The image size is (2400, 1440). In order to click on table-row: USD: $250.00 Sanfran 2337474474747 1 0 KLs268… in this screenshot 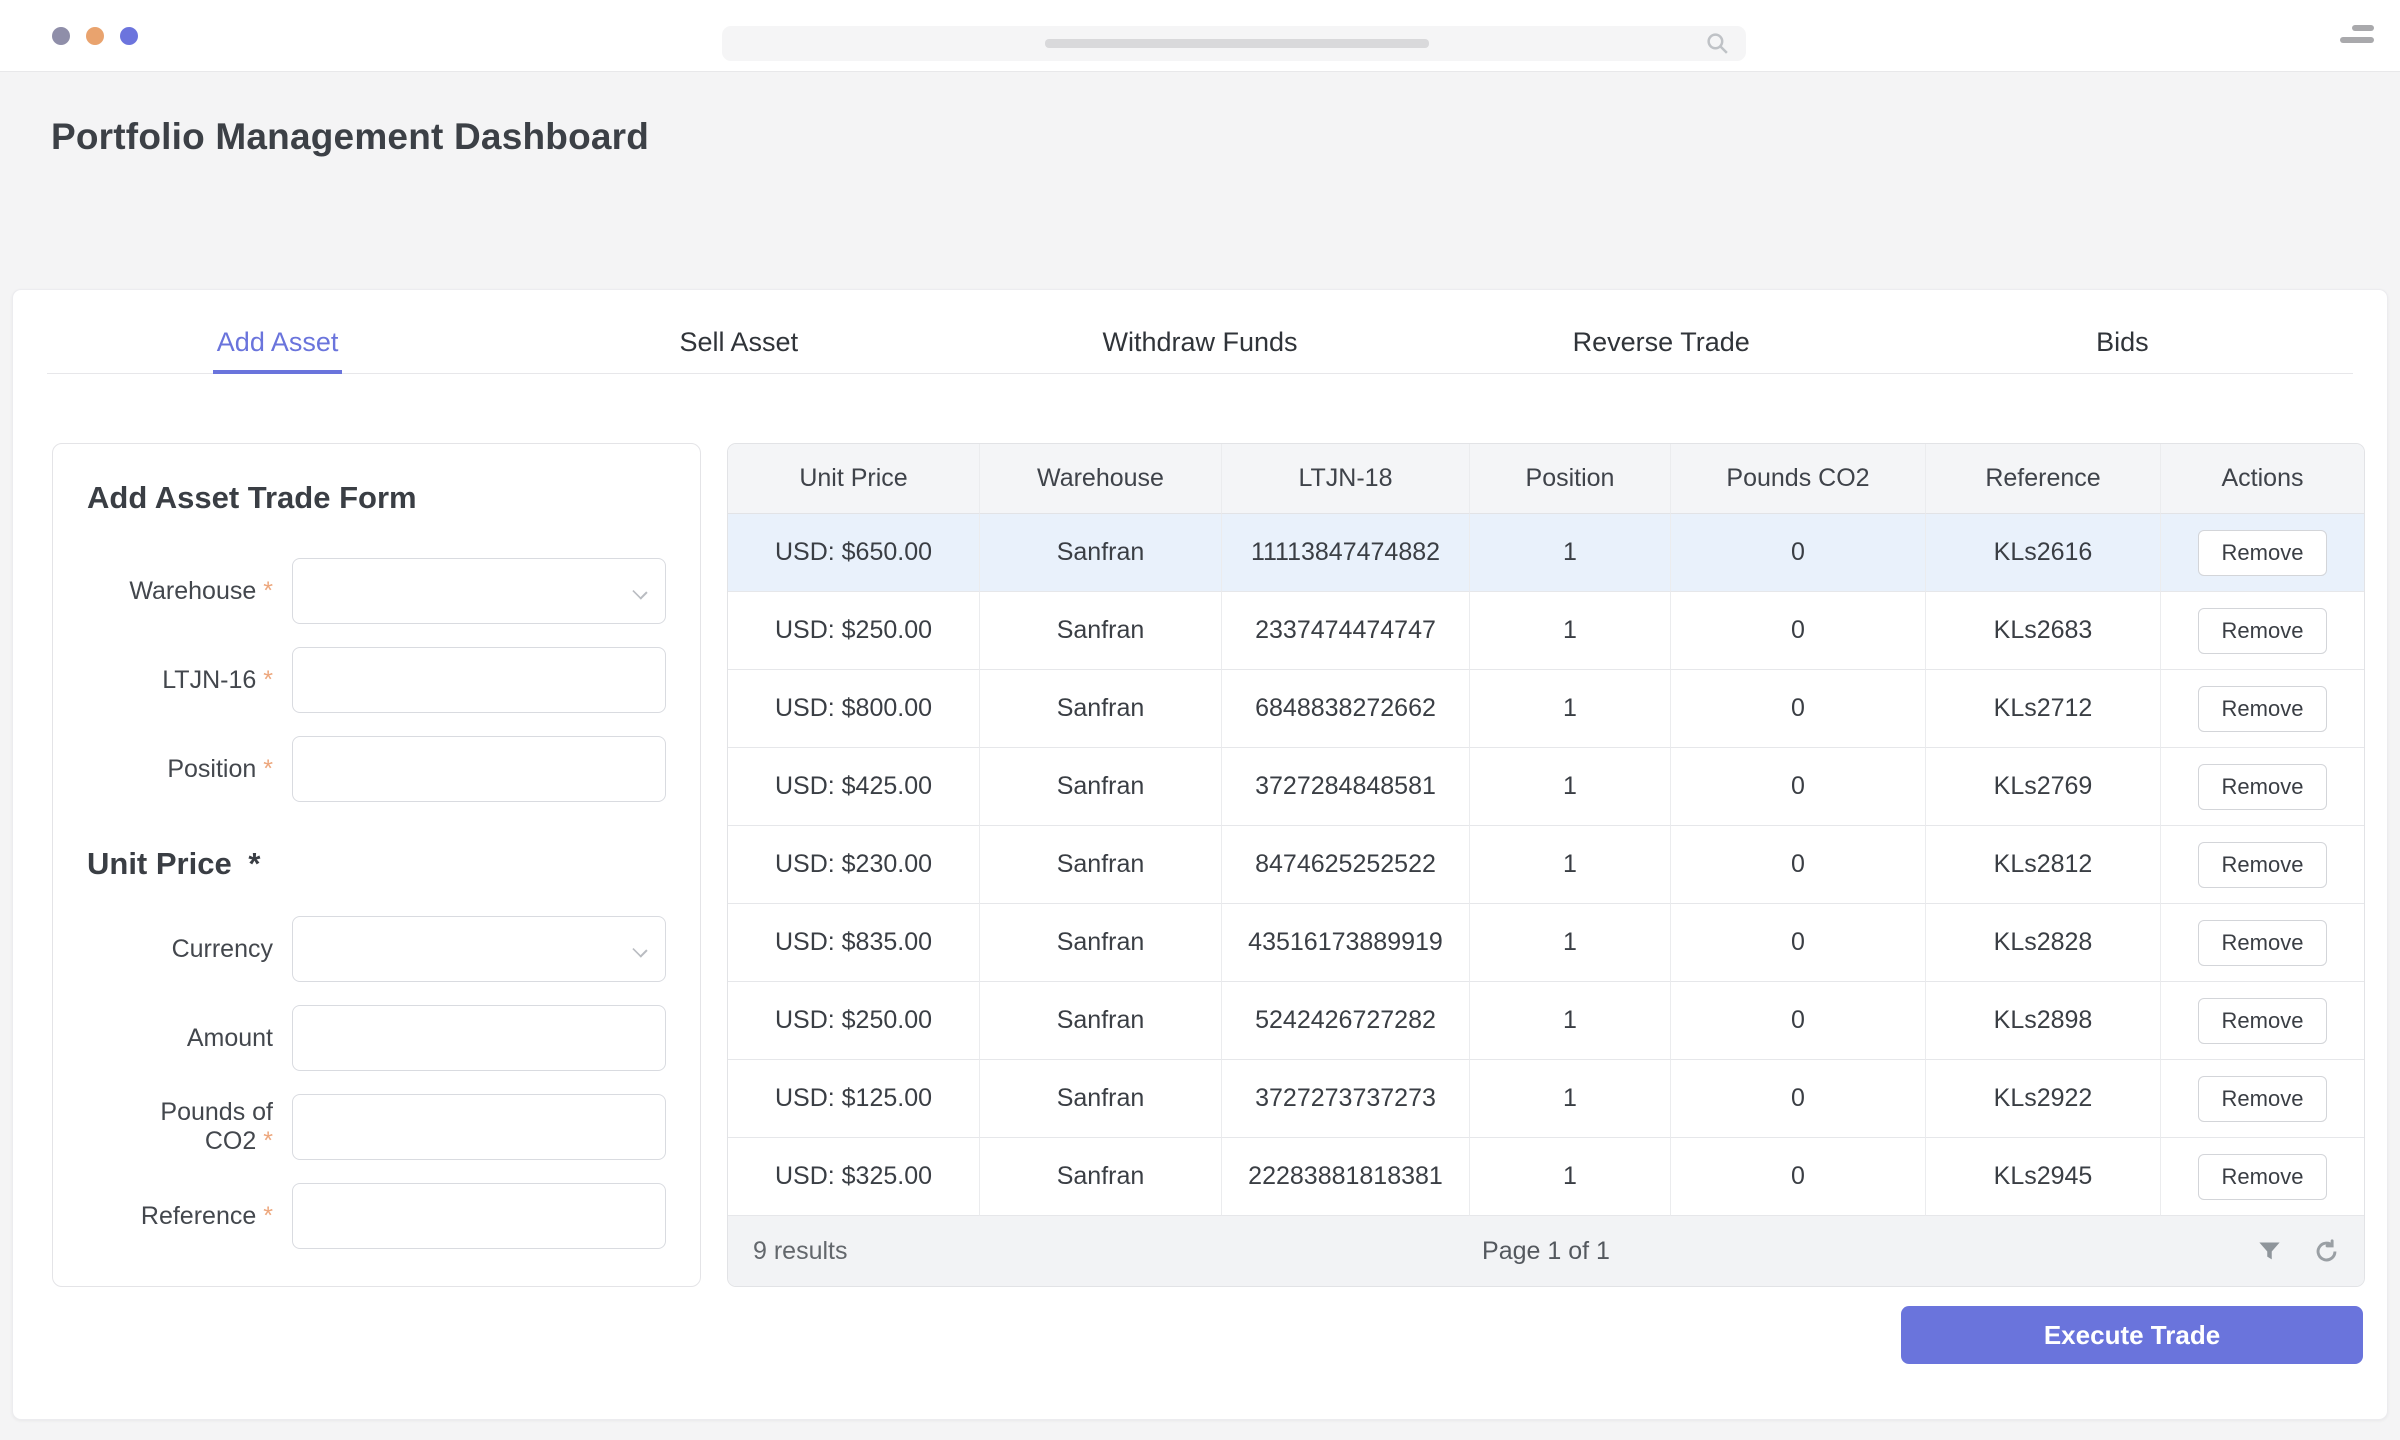, I will do `click(1546, 631)`.